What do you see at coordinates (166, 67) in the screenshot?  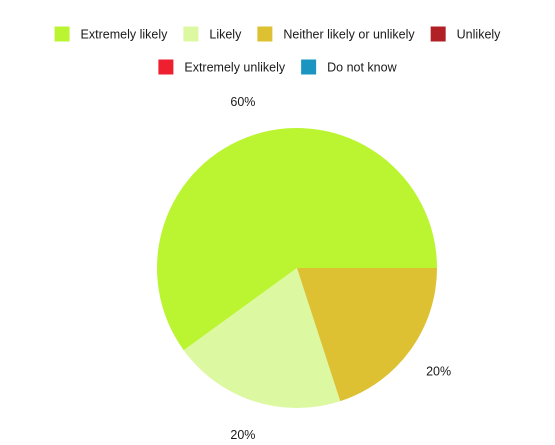 I see `legend-swatch-extremely-unlikely` at bounding box center [166, 67].